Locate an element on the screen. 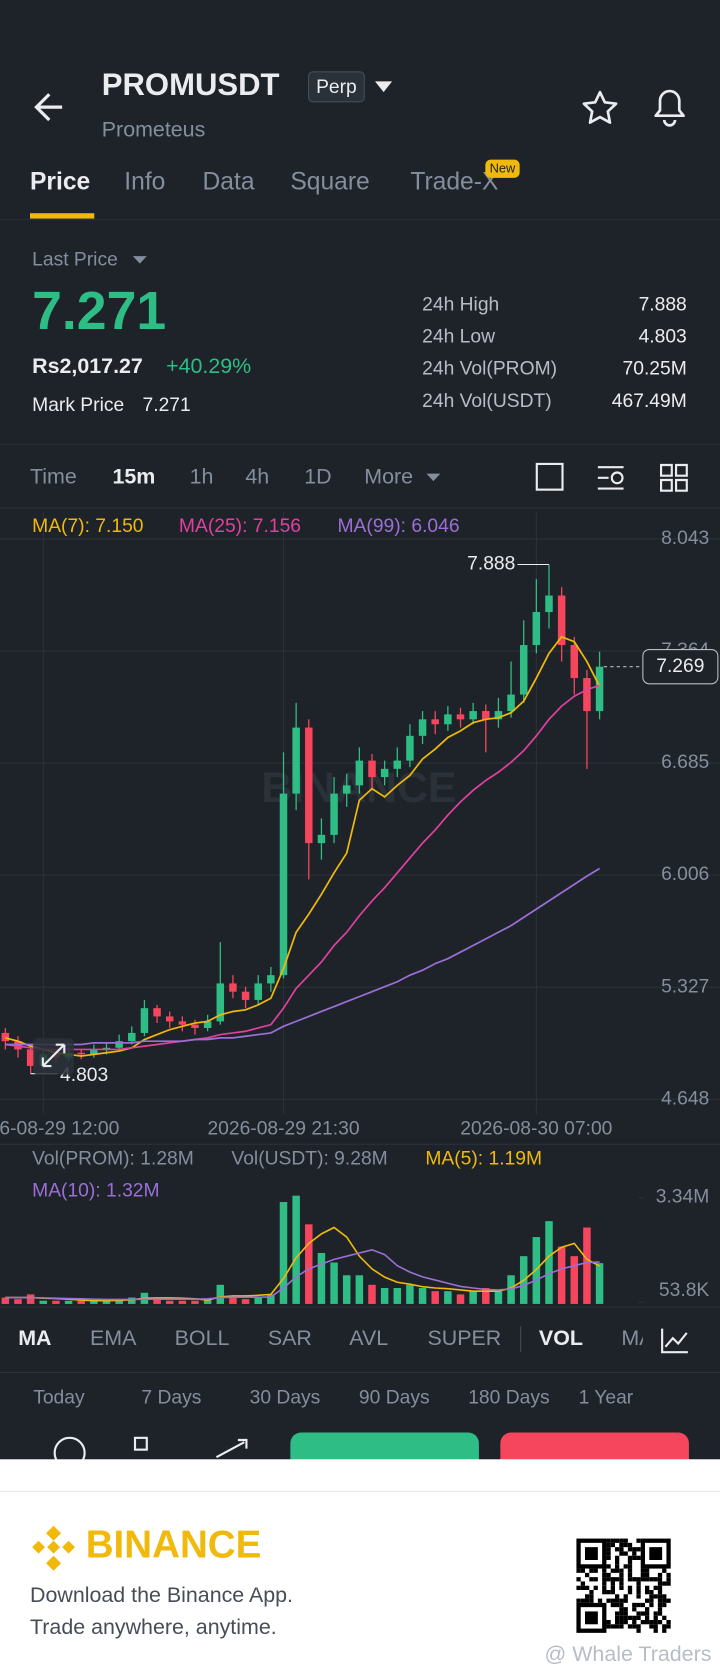 The height and width of the screenshot is (1680, 720). grid-button is located at coordinates (140, 1443).